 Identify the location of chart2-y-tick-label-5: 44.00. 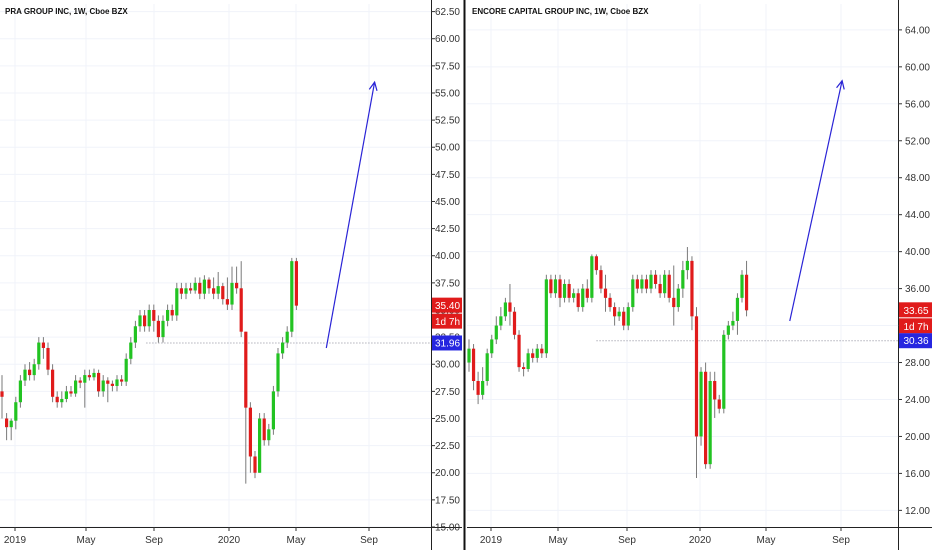
(917, 215).